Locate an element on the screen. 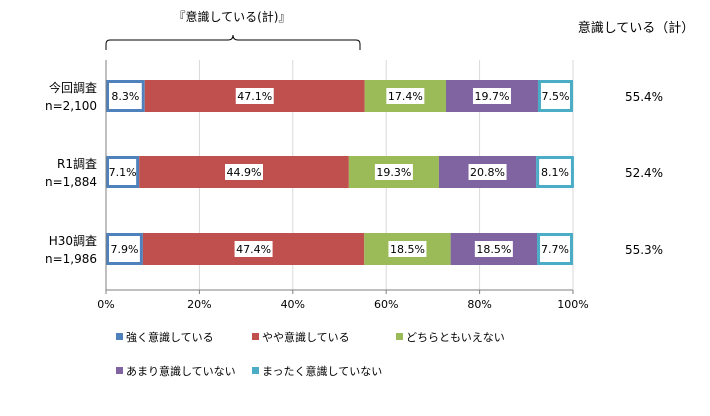 The width and height of the screenshot is (710, 416). data-label: 7.9% is located at coordinates (124, 249).